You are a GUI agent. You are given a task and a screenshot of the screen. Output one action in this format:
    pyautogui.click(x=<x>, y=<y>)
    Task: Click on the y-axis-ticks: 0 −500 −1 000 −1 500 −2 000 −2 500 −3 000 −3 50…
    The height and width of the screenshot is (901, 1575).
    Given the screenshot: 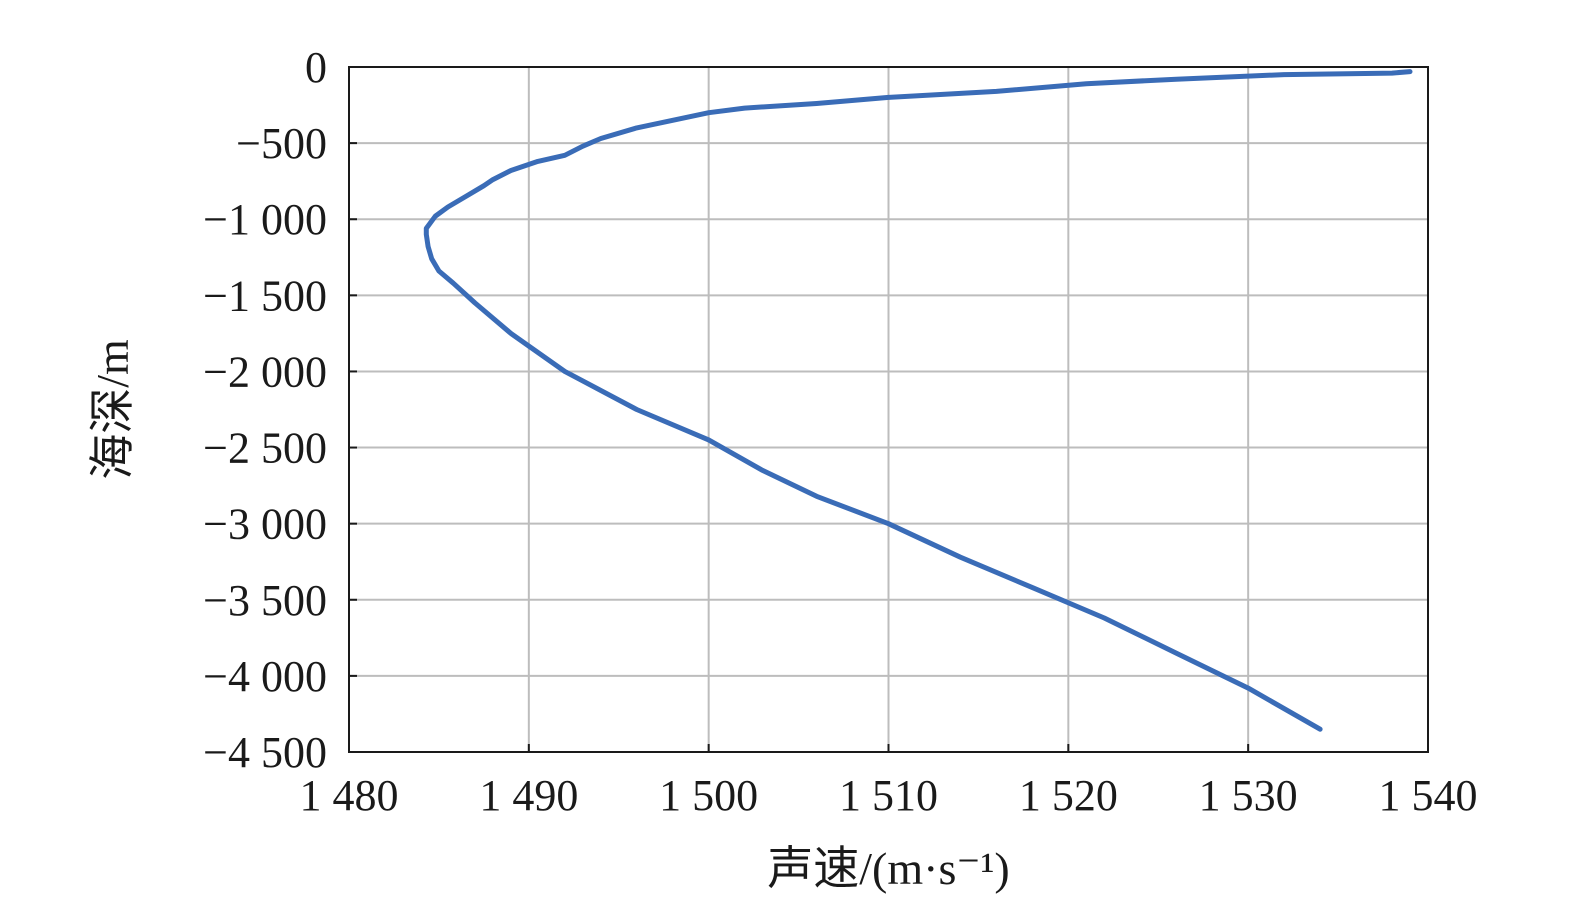 What is the action you would take?
    pyautogui.click(x=280, y=410)
    